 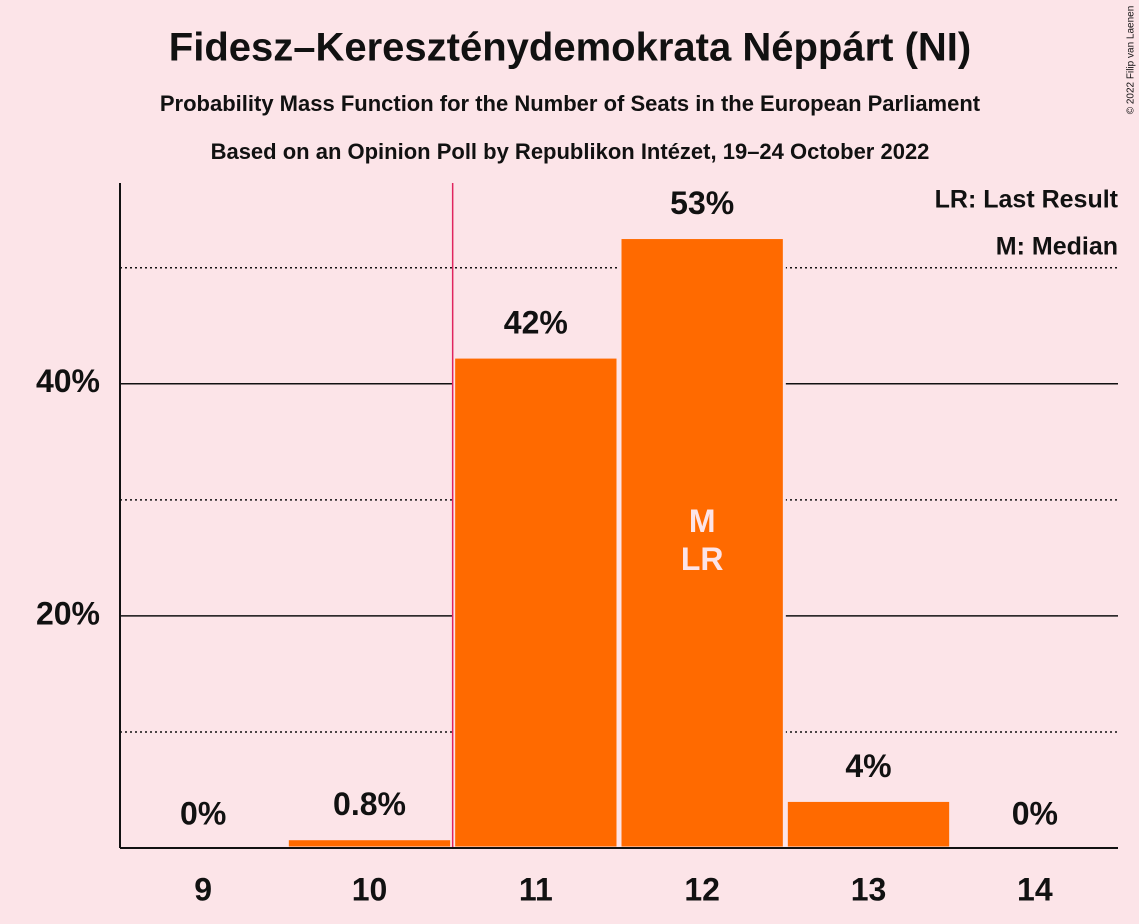 I want to click on bar-annotation: LR, so click(x=702, y=559).